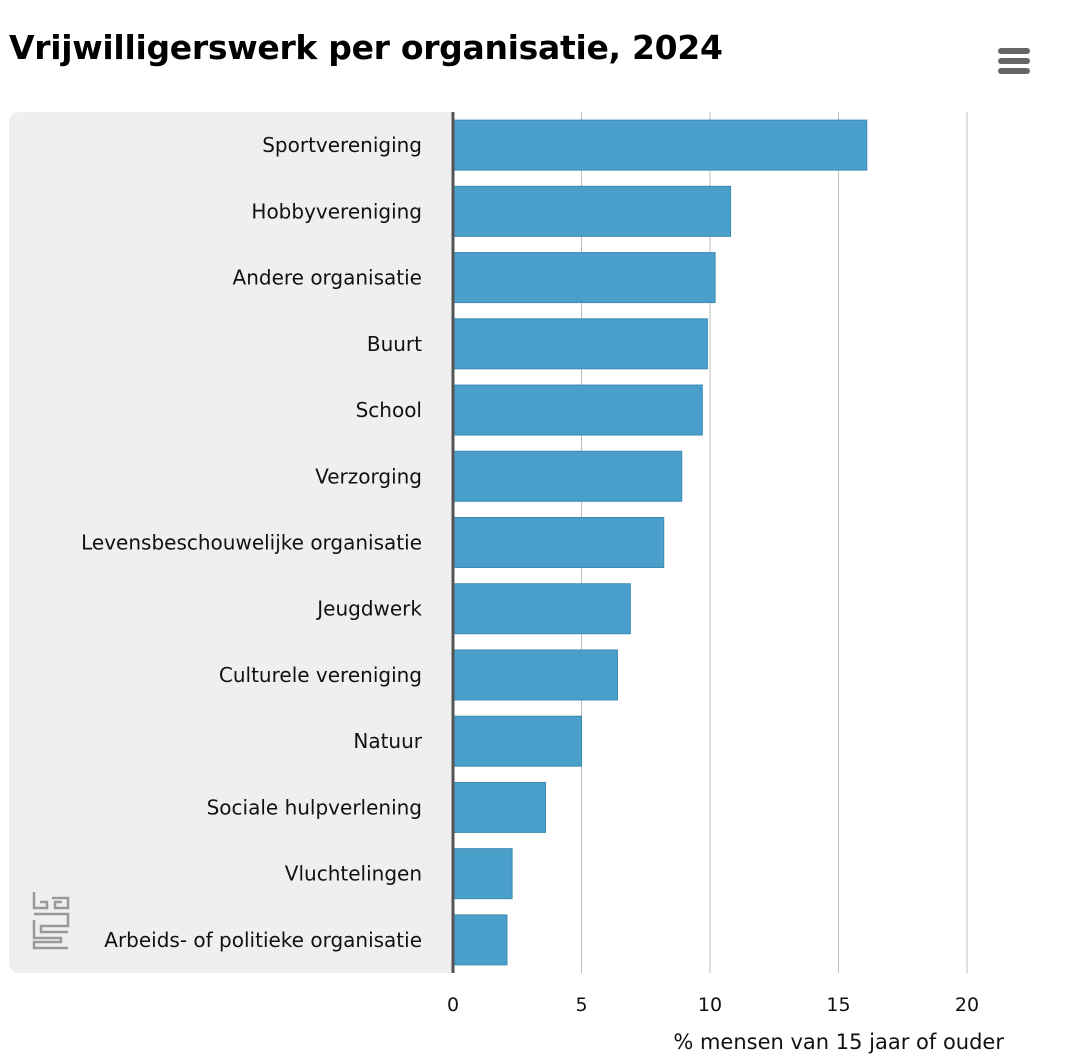 The width and height of the screenshot is (1070, 1061). I want to click on category-label: Vluchtelingen, so click(353, 874).